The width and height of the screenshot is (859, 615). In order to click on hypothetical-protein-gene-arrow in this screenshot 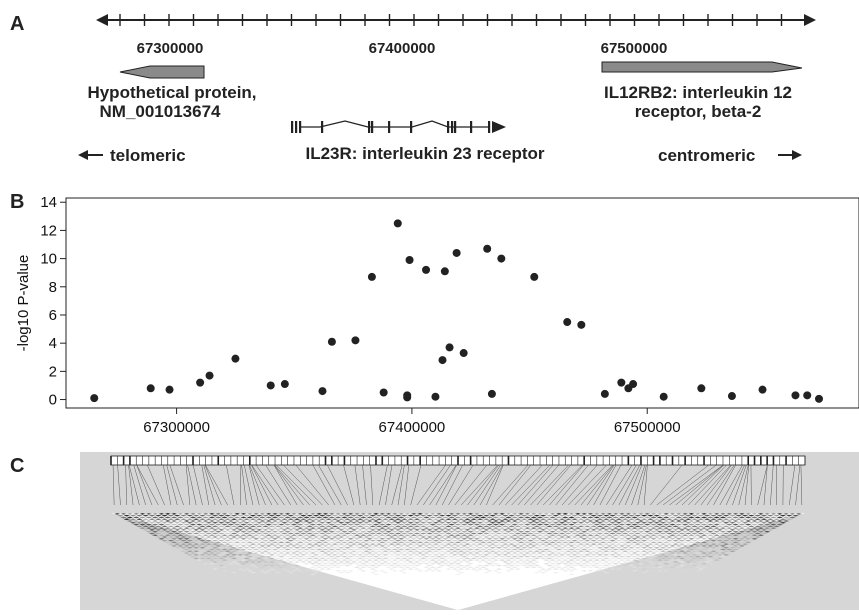, I will do `click(162, 72)`.